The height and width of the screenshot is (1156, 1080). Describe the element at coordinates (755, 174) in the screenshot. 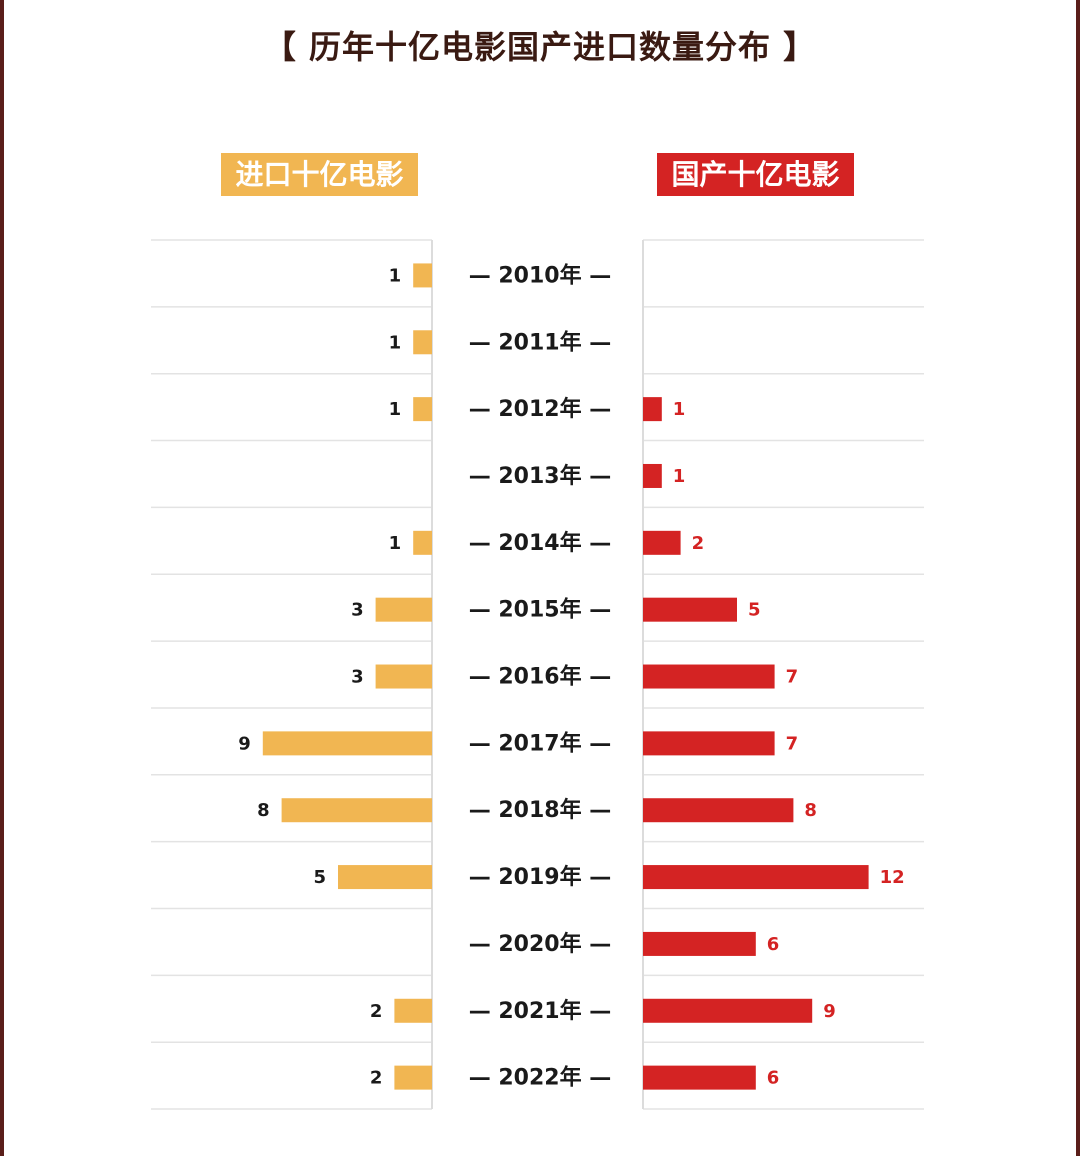

I see `legend-domestic-badge: 国产十亿电影` at that location.